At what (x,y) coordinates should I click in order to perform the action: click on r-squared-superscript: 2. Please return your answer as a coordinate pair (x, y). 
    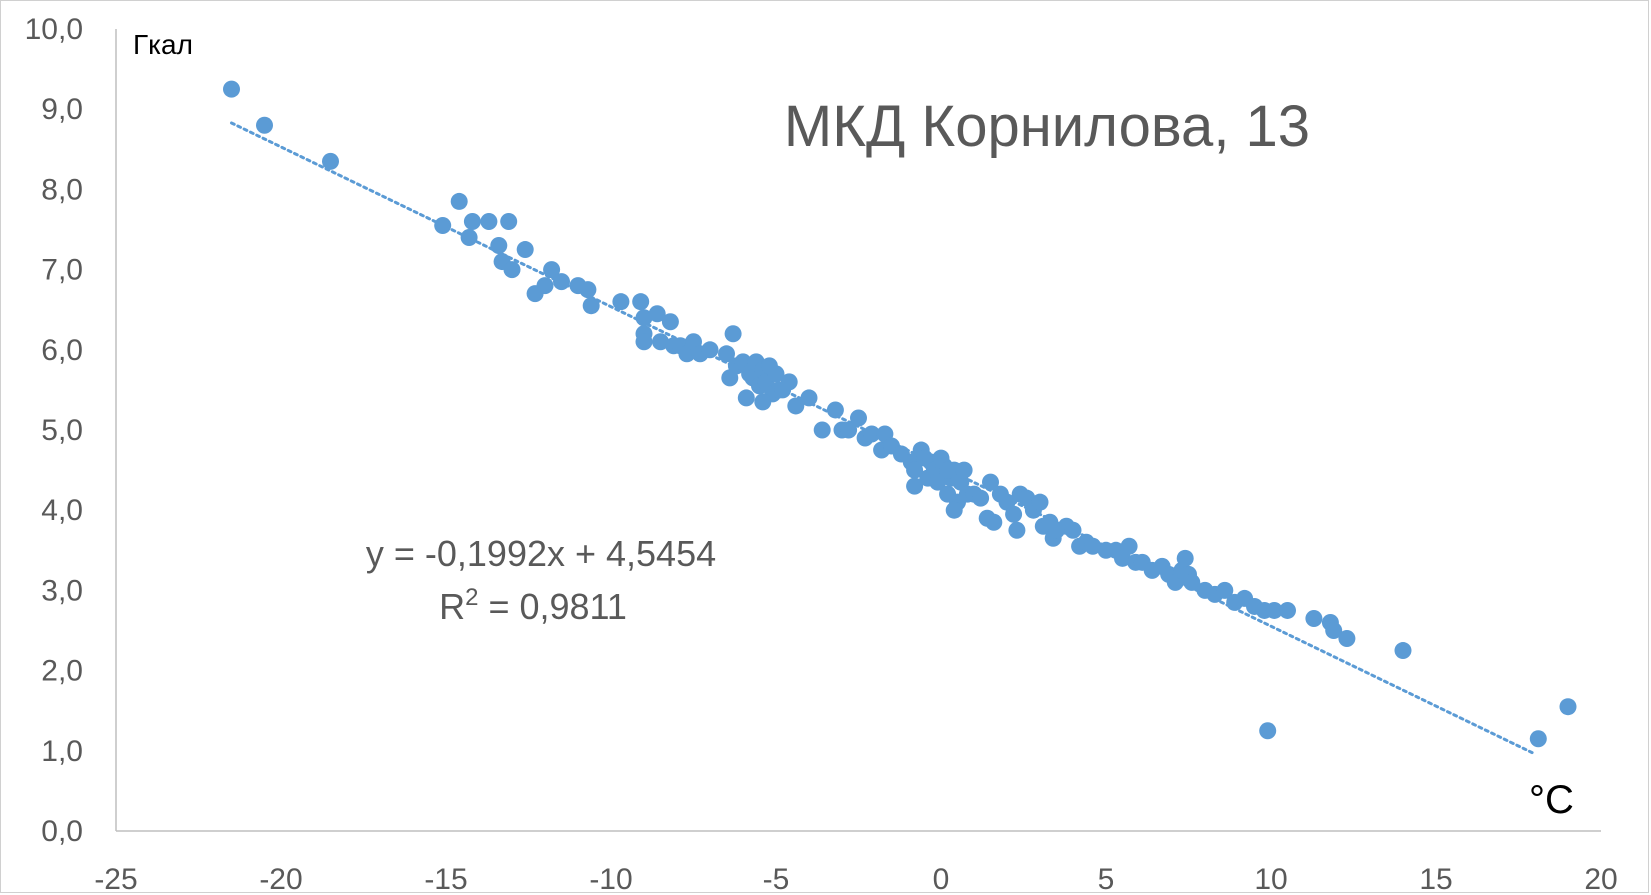
    Looking at the image, I should click on (471, 597).